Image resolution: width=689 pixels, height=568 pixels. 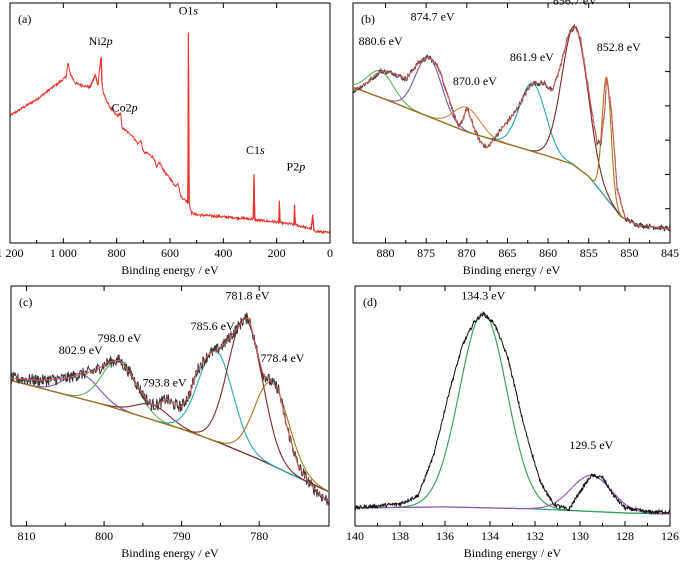 I want to click on x-tick-label: 790, so click(x=182, y=536).